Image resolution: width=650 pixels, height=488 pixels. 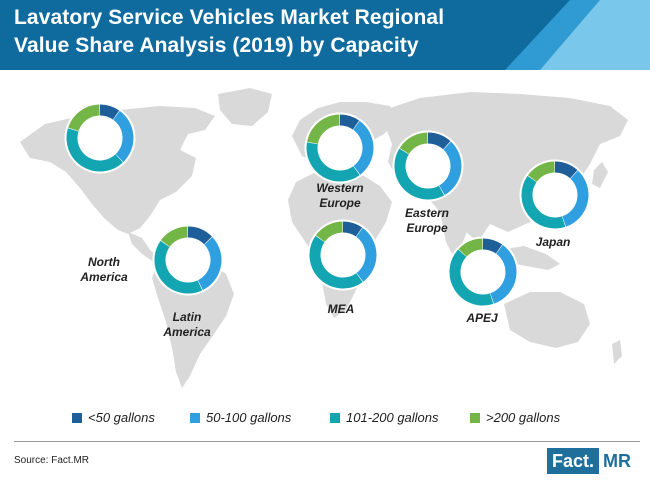 What do you see at coordinates (187, 317) in the screenshot?
I see `region-label-line: Latin` at bounding box center [187, 317].